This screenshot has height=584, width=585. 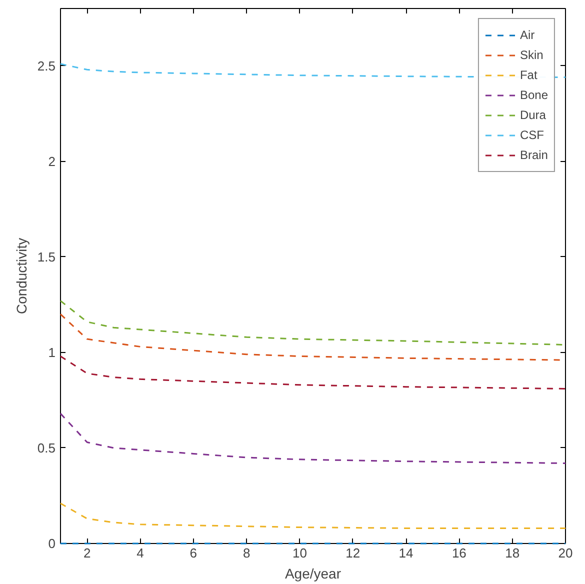 What do you see at coordinates (299, 553) in the screenshot?
I see `x-tick-label: 10` at bounding box center [299, 553].